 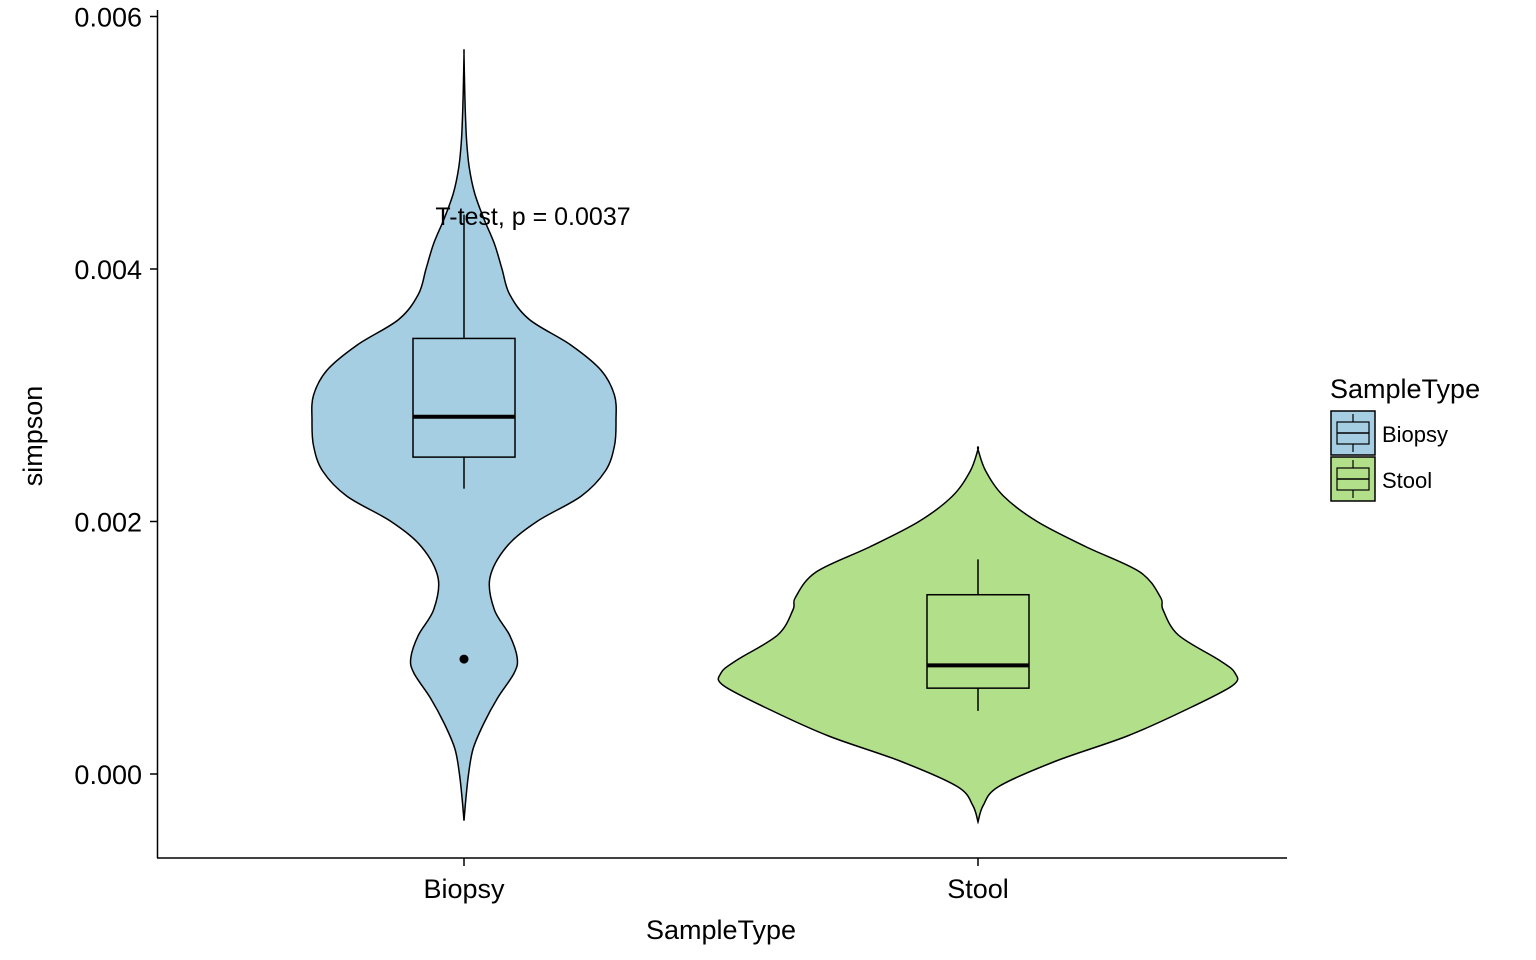 I want to click on y-tick-label: 0.000, so click(x=108, y=775).